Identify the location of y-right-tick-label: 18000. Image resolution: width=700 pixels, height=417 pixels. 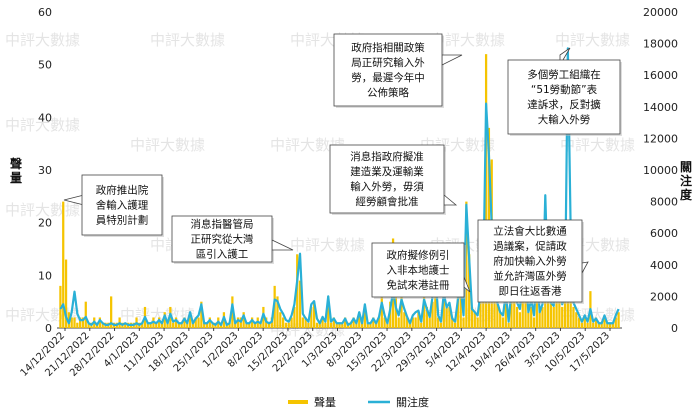
(660, 44).